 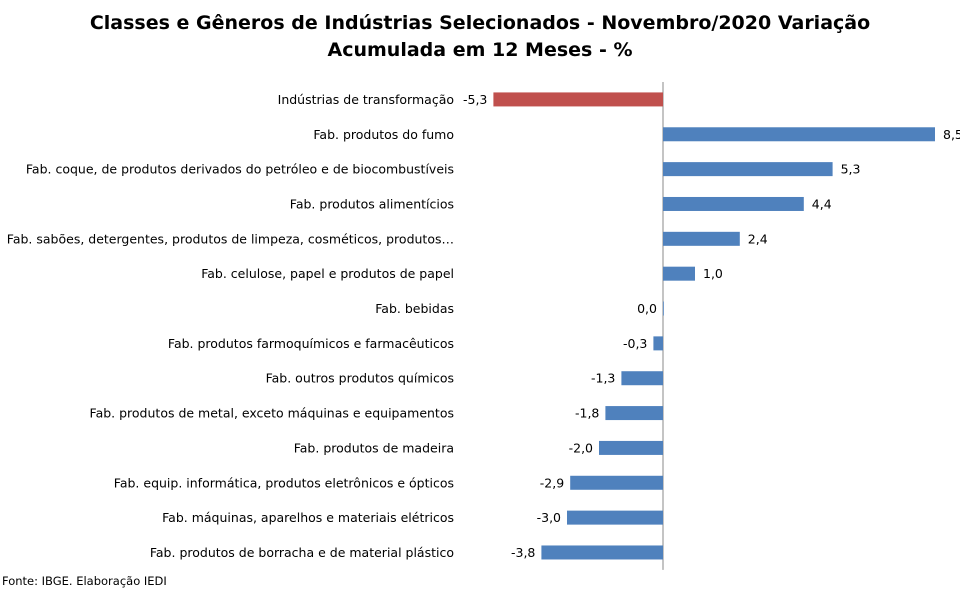 What do you see at coordinates (480, 50) in the screenshot?
I see `chart-title-line2: Acumulada em 12 Meses - %` at bounding box center [480, 50].